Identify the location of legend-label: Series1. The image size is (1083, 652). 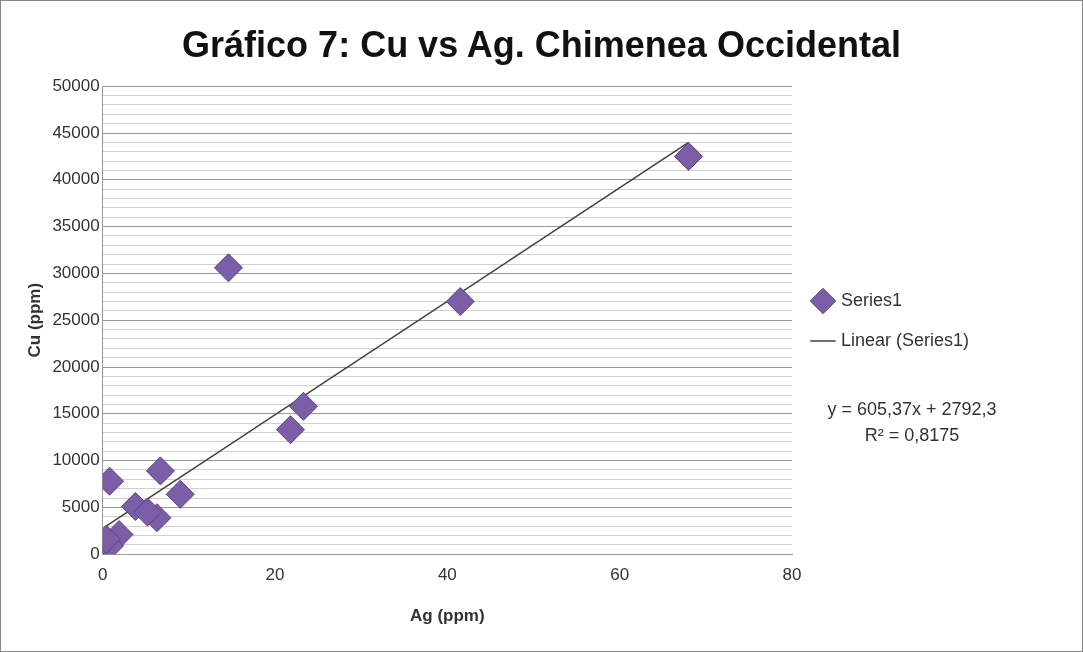
(872, 299).